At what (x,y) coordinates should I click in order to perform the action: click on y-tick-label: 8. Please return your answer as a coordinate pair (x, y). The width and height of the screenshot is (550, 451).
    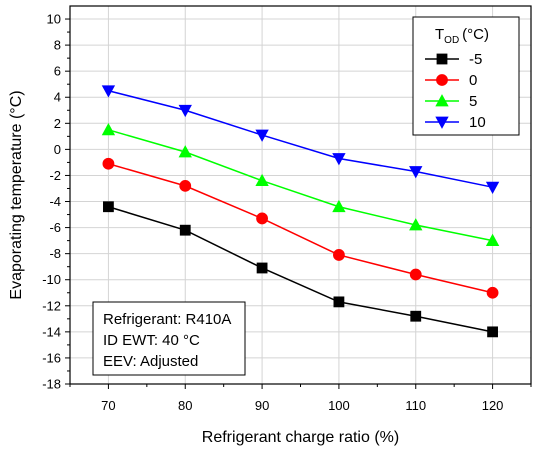
    Looking at the image, I should click on (57, 45).